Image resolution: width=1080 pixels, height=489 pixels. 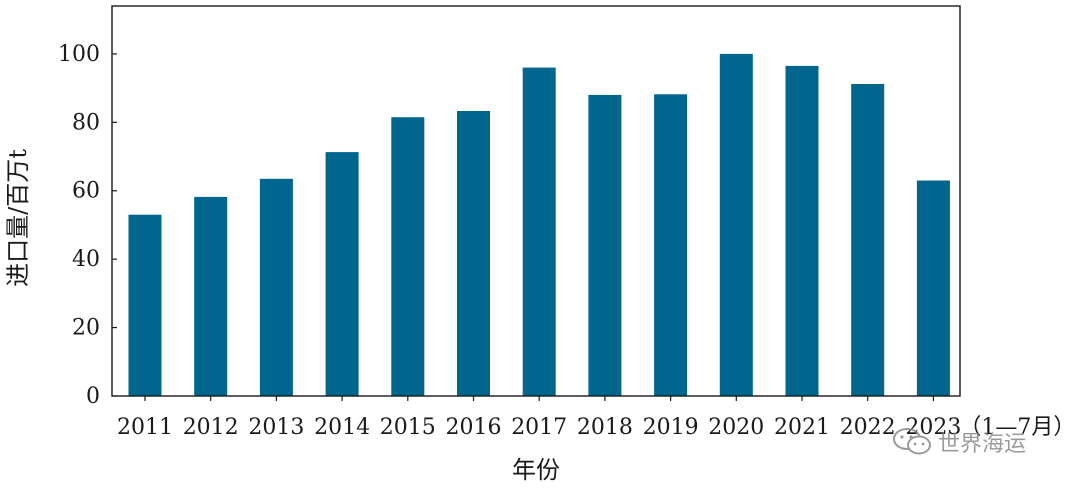 What do you see at coordinates (18, 218) in the screenshot?
I see `y-axis-title: 进口量/百万t` at bounding box center [18, 218].